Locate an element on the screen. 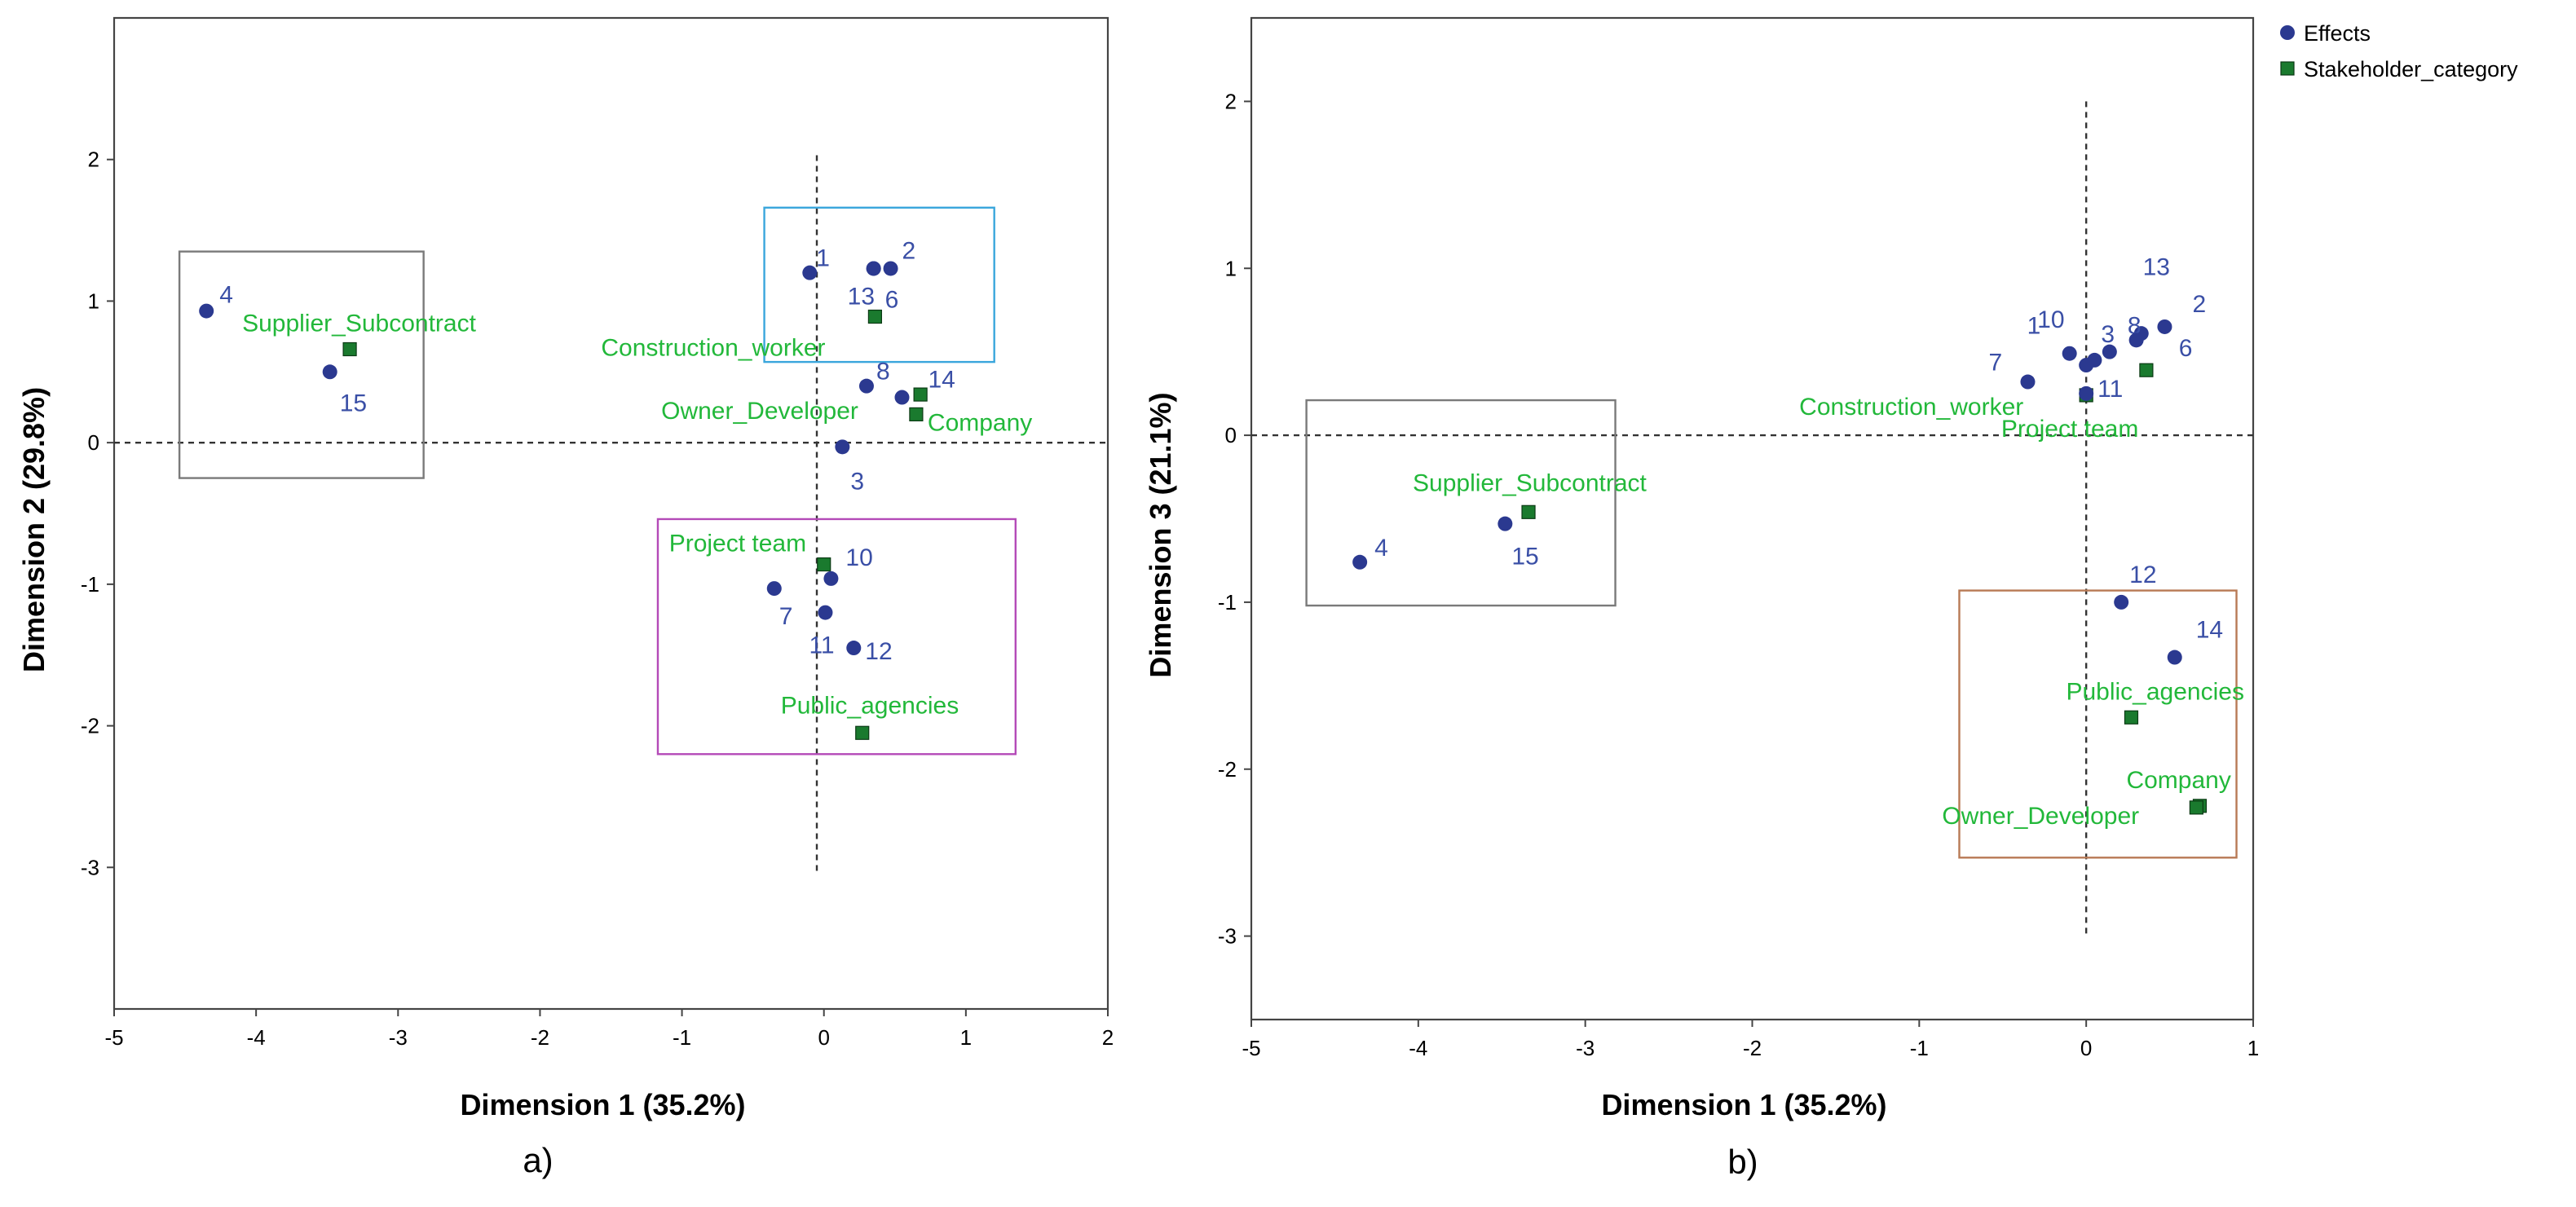  y-axis-title: Dimension 3 (21.1%) is located at coordinates (1160, 534).